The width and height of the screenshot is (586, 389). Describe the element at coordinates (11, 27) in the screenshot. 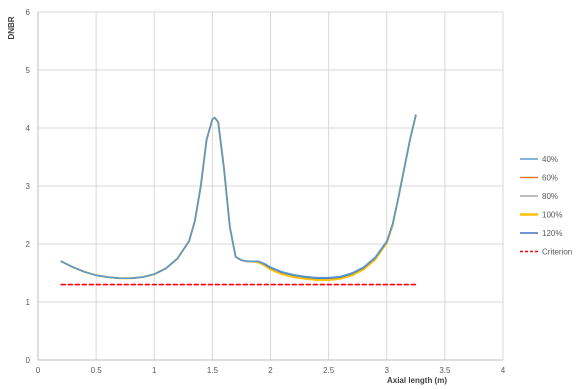

I see `y-axis-title: DNBR` at that location.